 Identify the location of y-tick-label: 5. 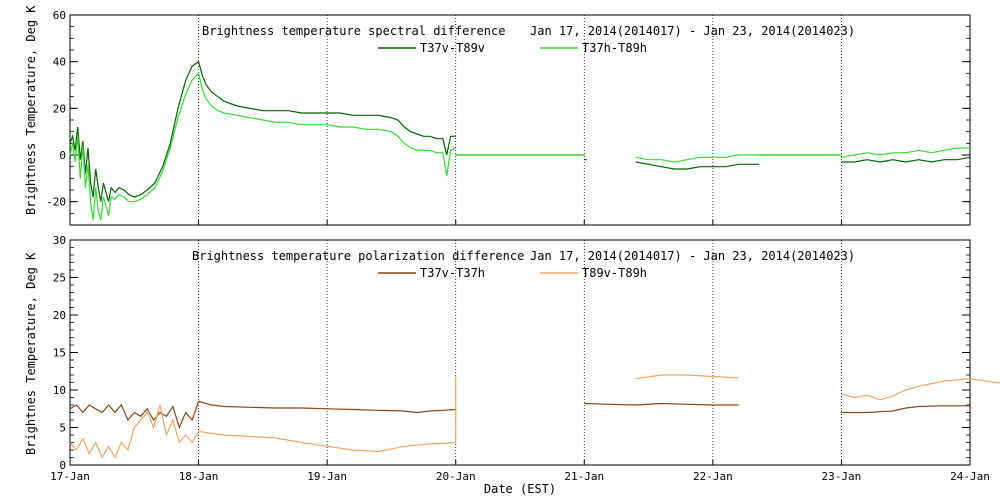
(62, 428).